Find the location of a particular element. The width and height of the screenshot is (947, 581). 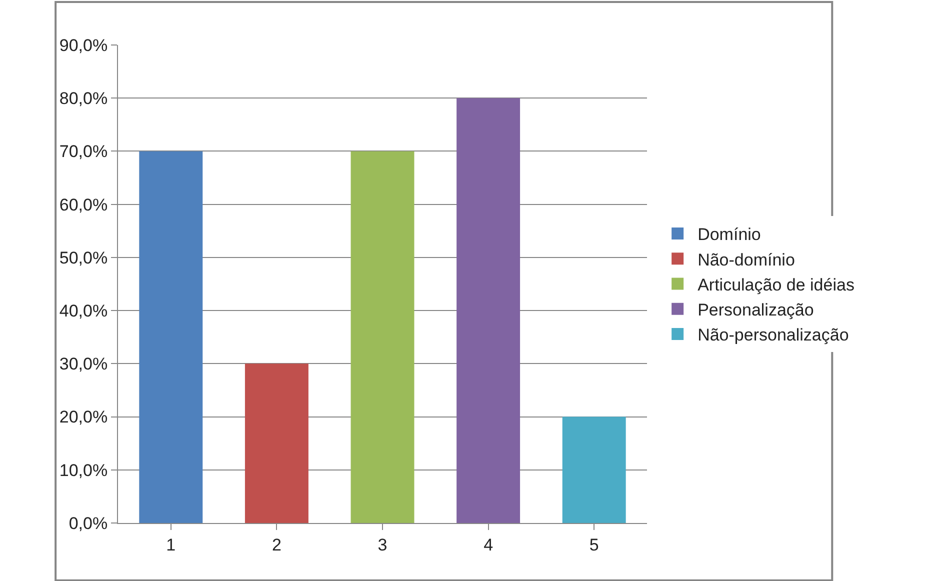

x-tick-label: 3 is located at coordinates (383, 544).